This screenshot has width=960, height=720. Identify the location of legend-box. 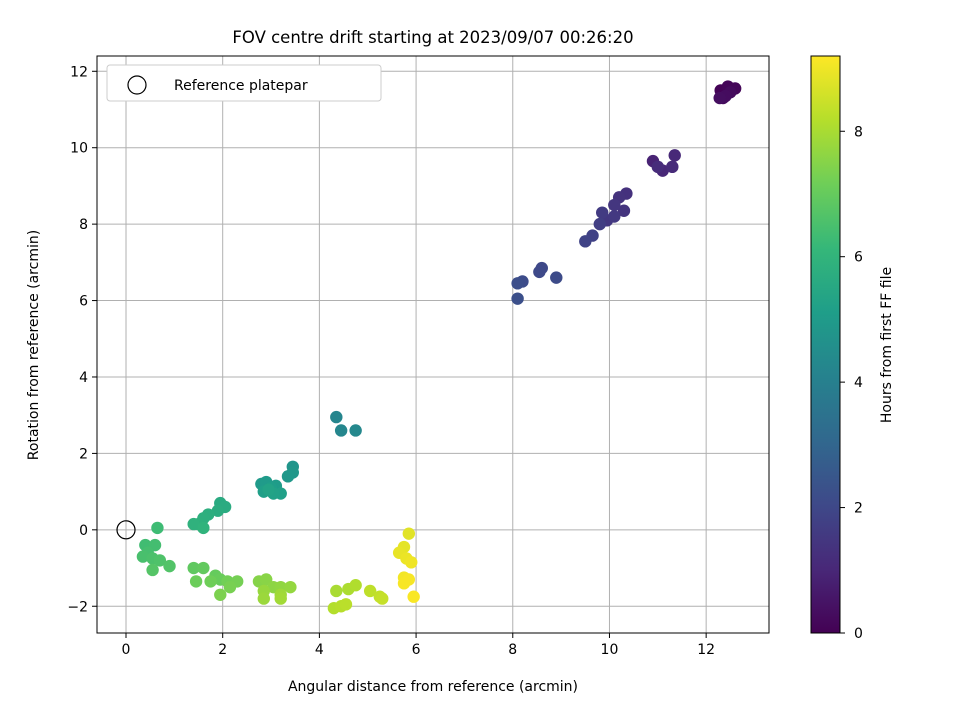
(244, 83).